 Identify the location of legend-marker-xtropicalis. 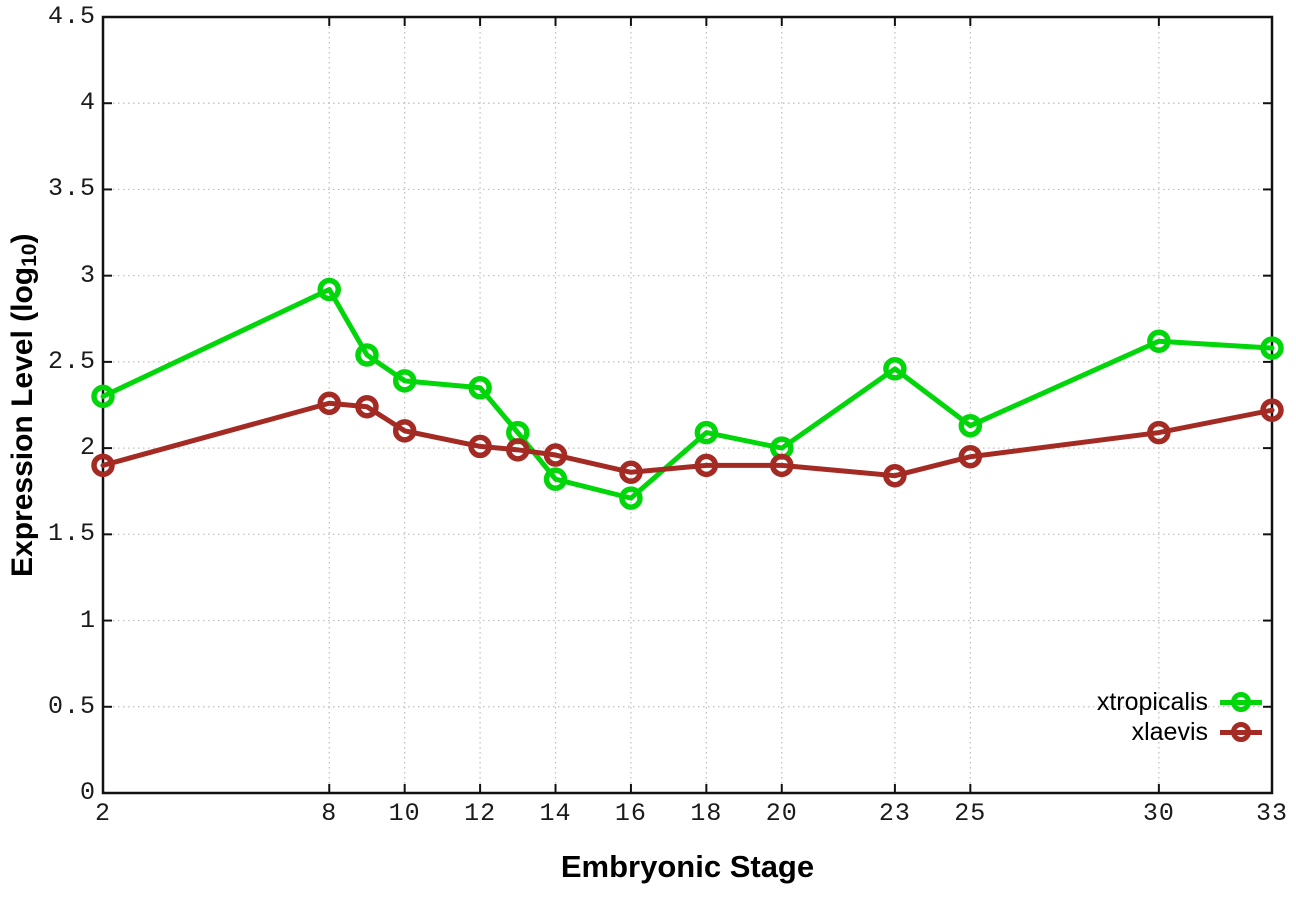
(1241, 702).